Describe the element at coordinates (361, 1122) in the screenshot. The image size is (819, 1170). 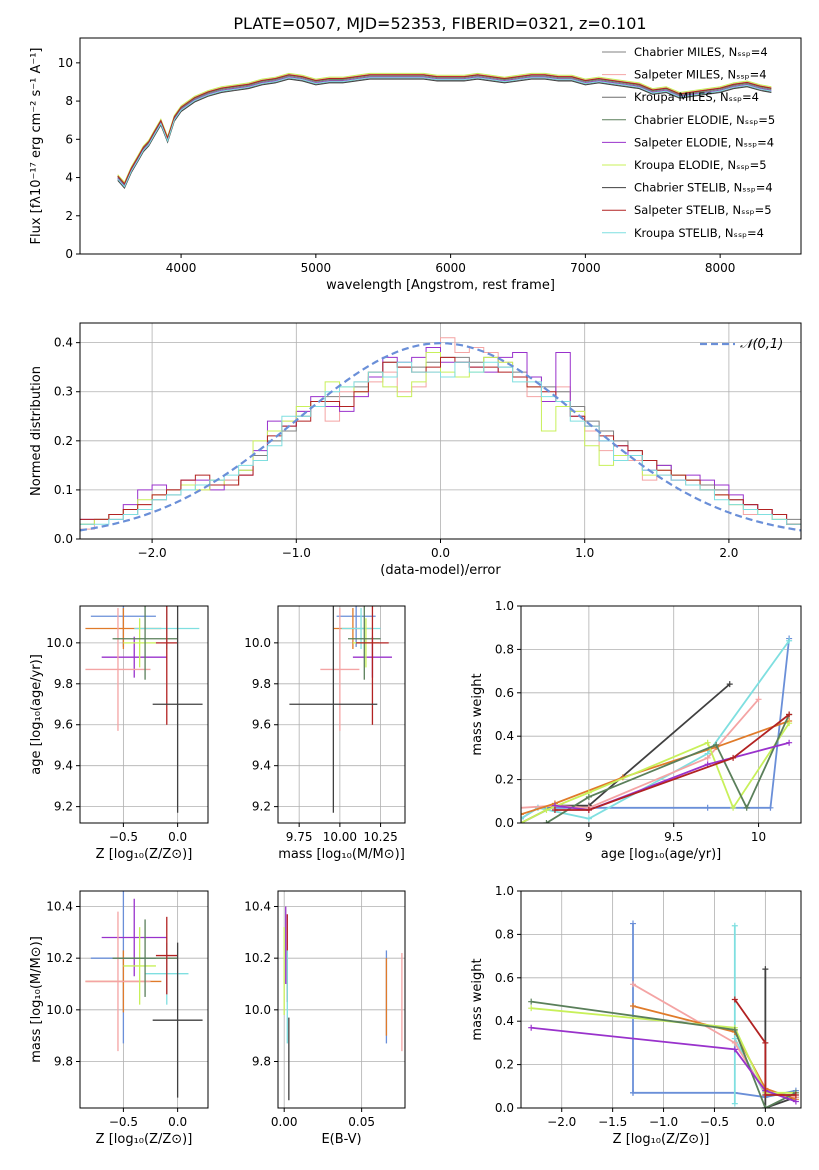
I see `x-tick-label: 0.05` at that location.